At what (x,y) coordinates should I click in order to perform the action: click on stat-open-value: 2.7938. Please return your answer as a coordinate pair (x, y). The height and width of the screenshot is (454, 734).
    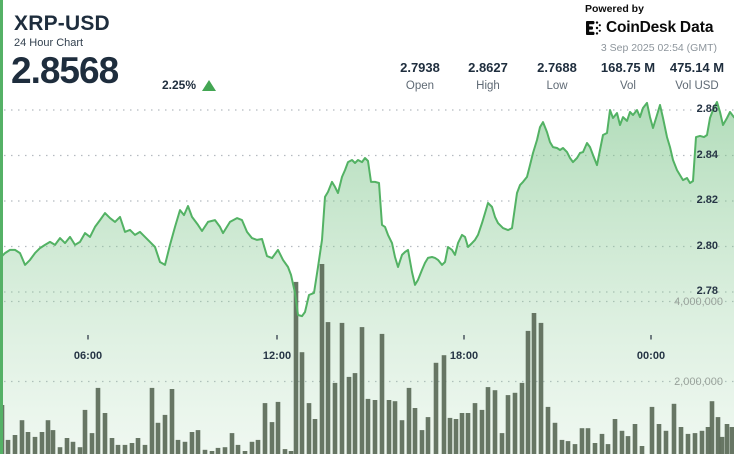
    Looking at the image, I should click on (420, 67).